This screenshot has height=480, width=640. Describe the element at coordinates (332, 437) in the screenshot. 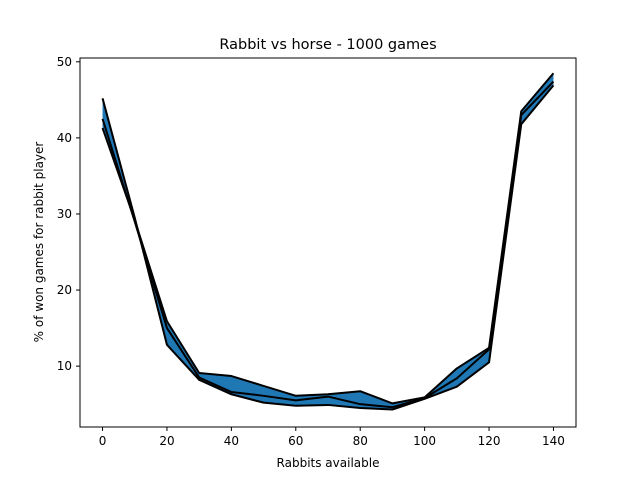

I see `x-axis: 0 20 40 60 80 100 120 140` at that location.